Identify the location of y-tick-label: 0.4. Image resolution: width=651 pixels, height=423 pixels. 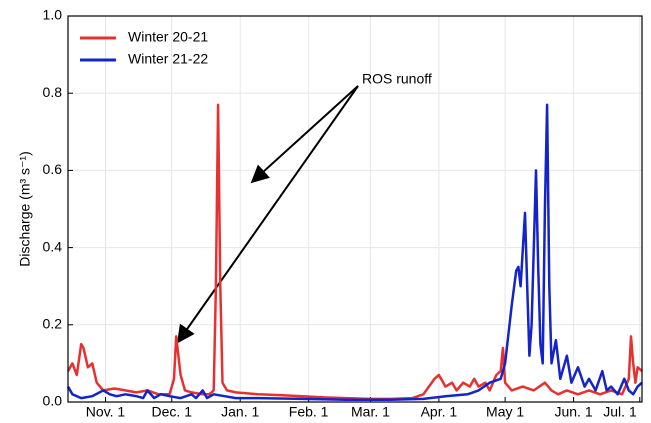
(53, 246).